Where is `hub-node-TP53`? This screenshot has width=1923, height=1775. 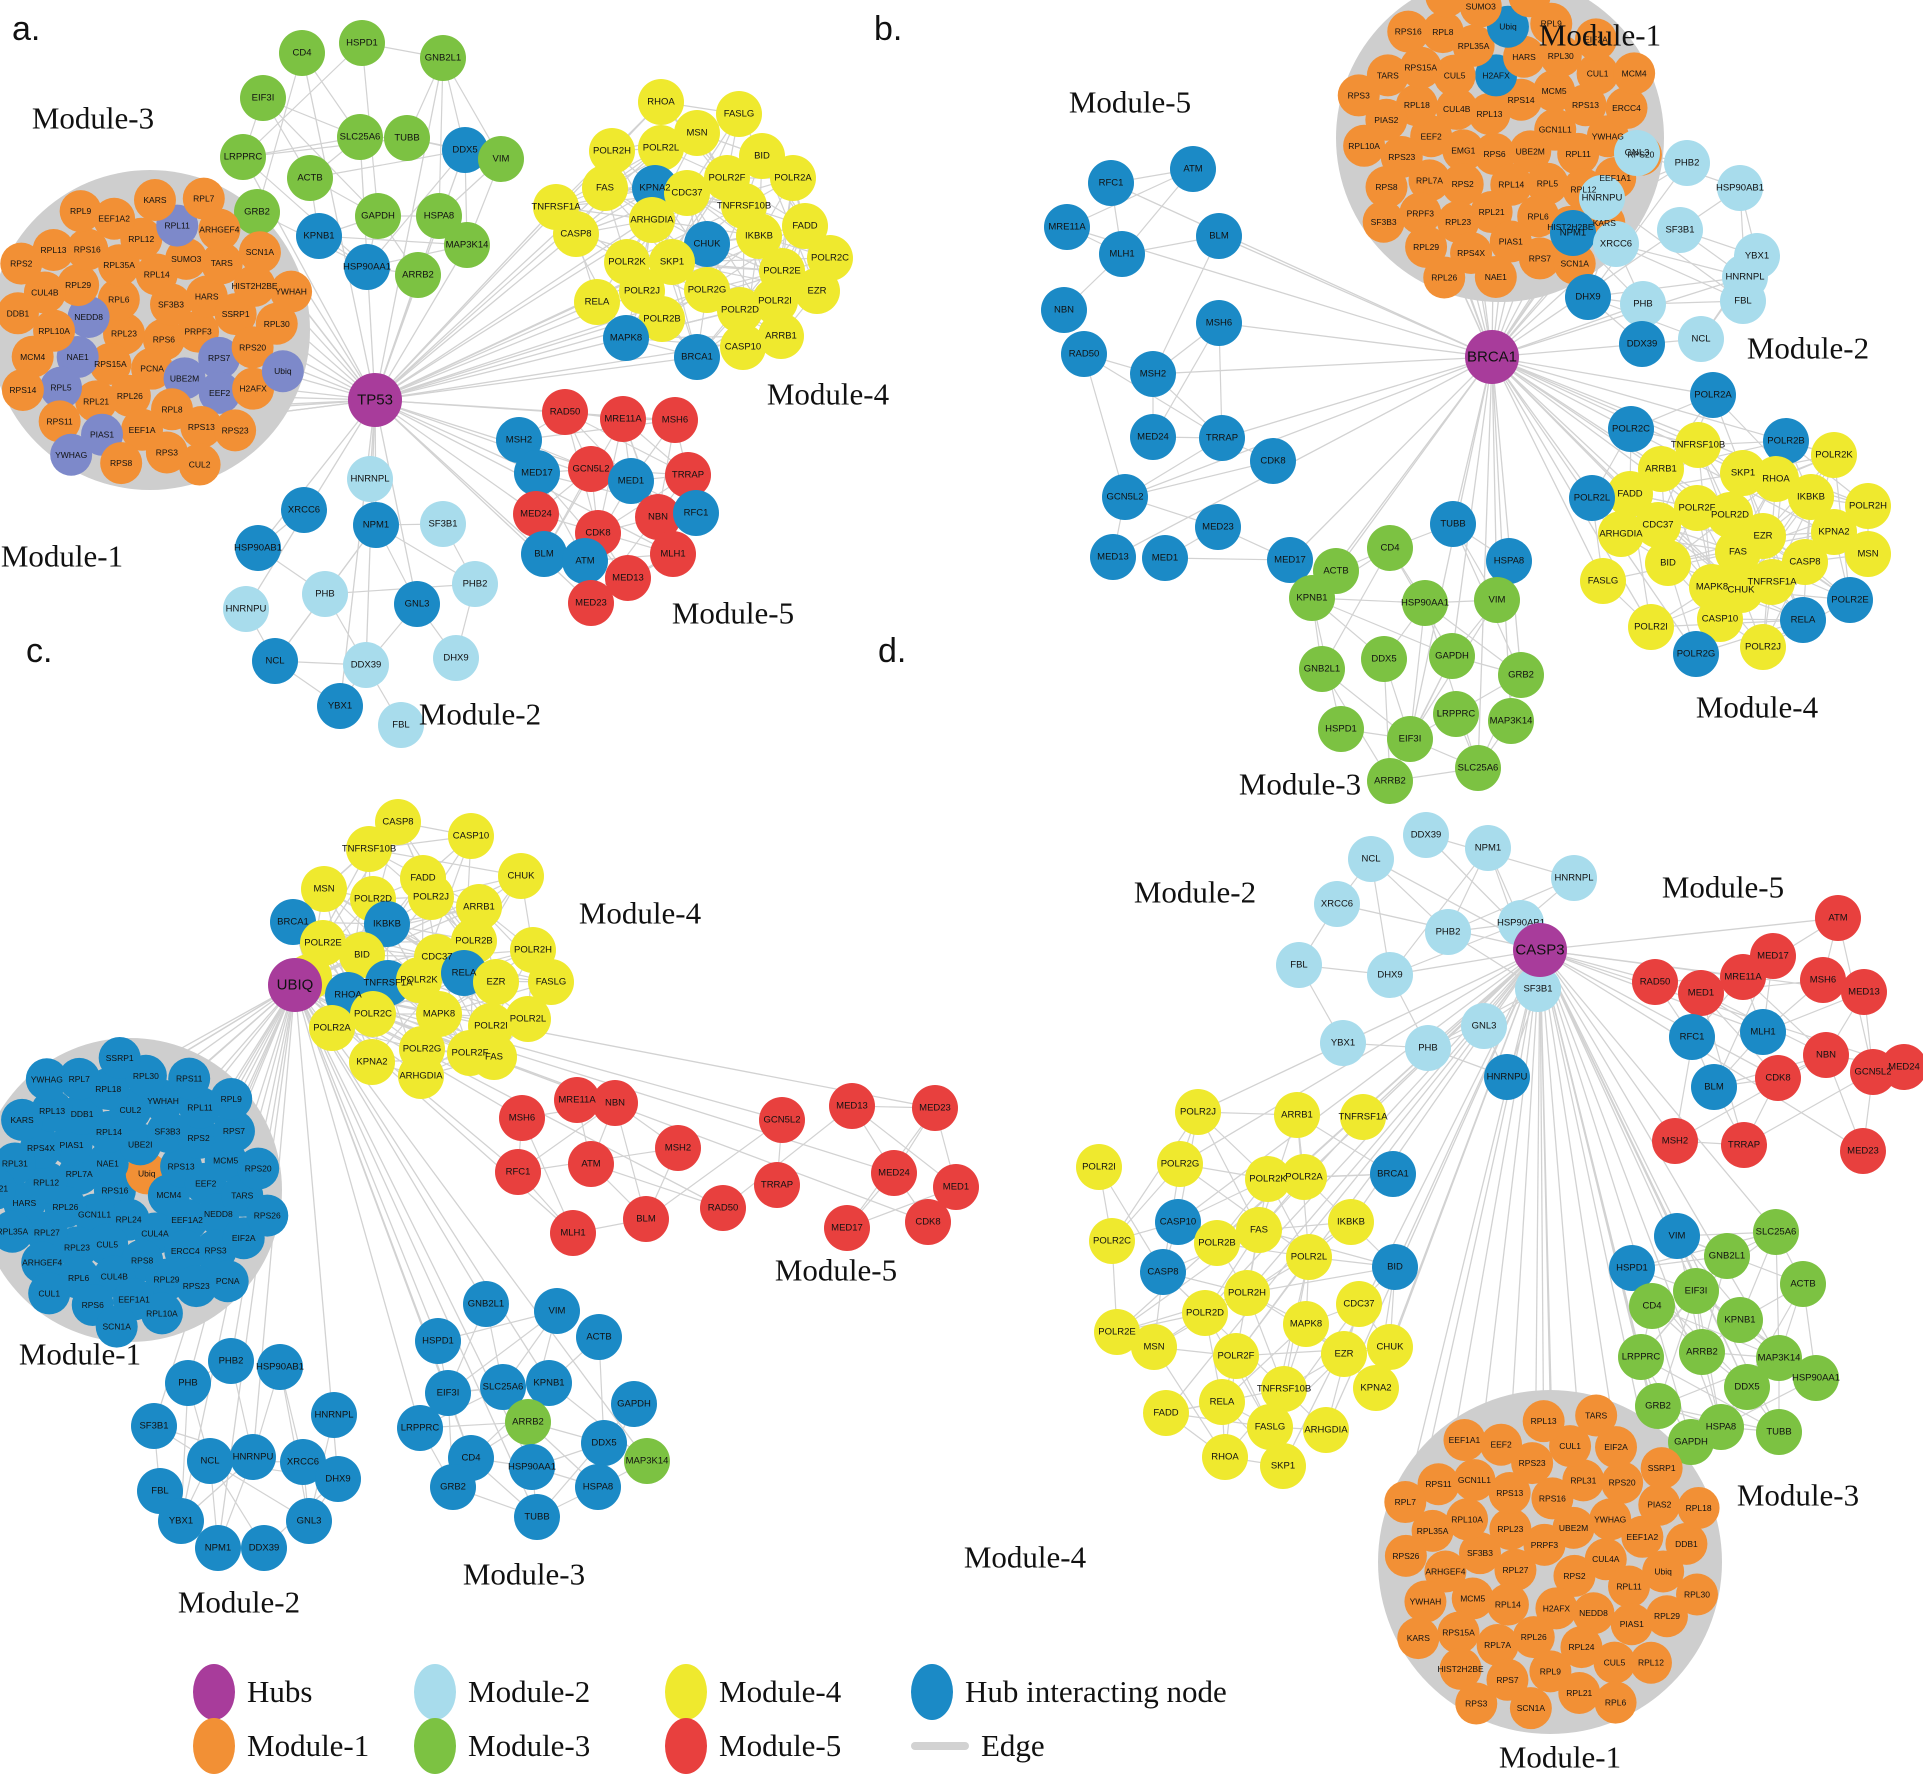
hub-node-TP53 is located at coordinates (375, 400).